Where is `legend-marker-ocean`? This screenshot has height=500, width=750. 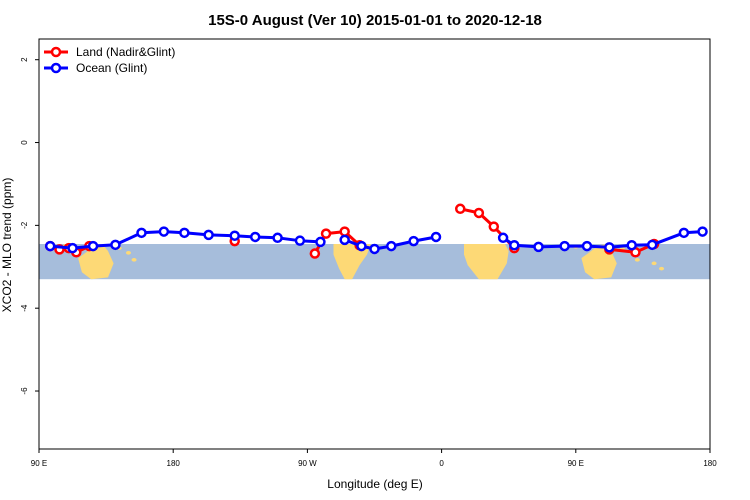
legend-marker-ocean is located at coordinates (56, 68).